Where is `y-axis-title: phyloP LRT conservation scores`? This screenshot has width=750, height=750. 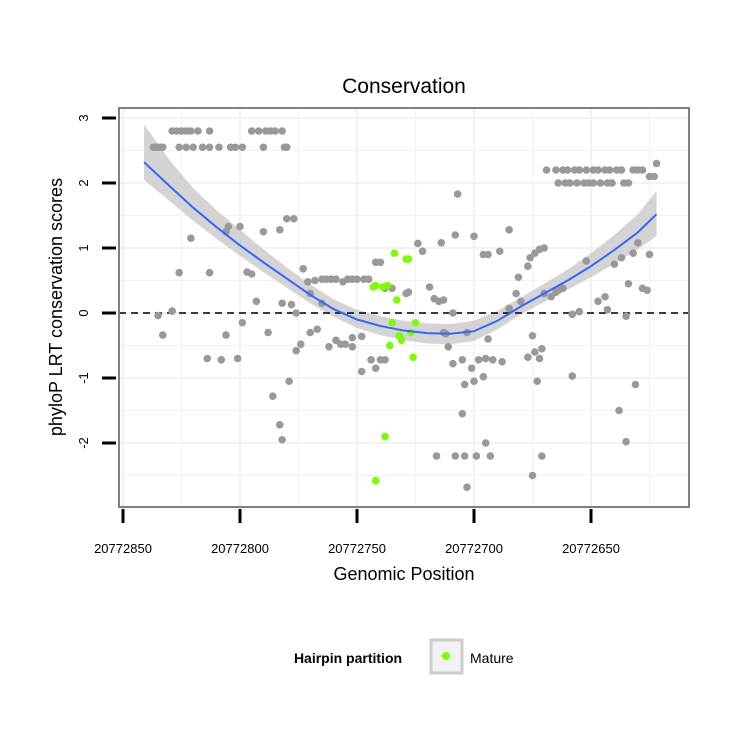
y-axis-title: phyloP LRT conservation scores is located at coordinates (56, 307).